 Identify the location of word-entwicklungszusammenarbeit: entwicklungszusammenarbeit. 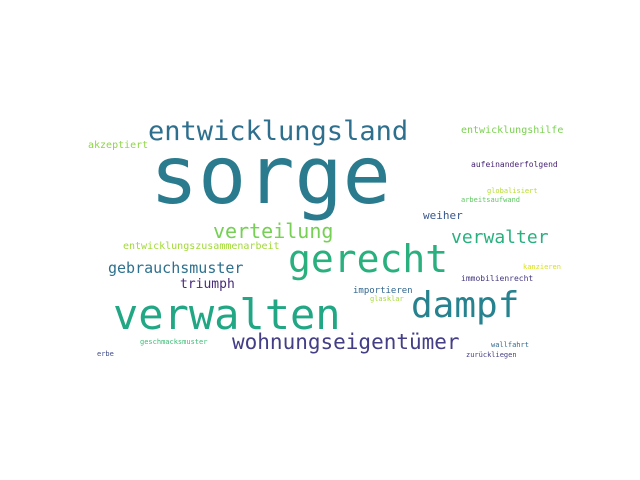
(201, 246).